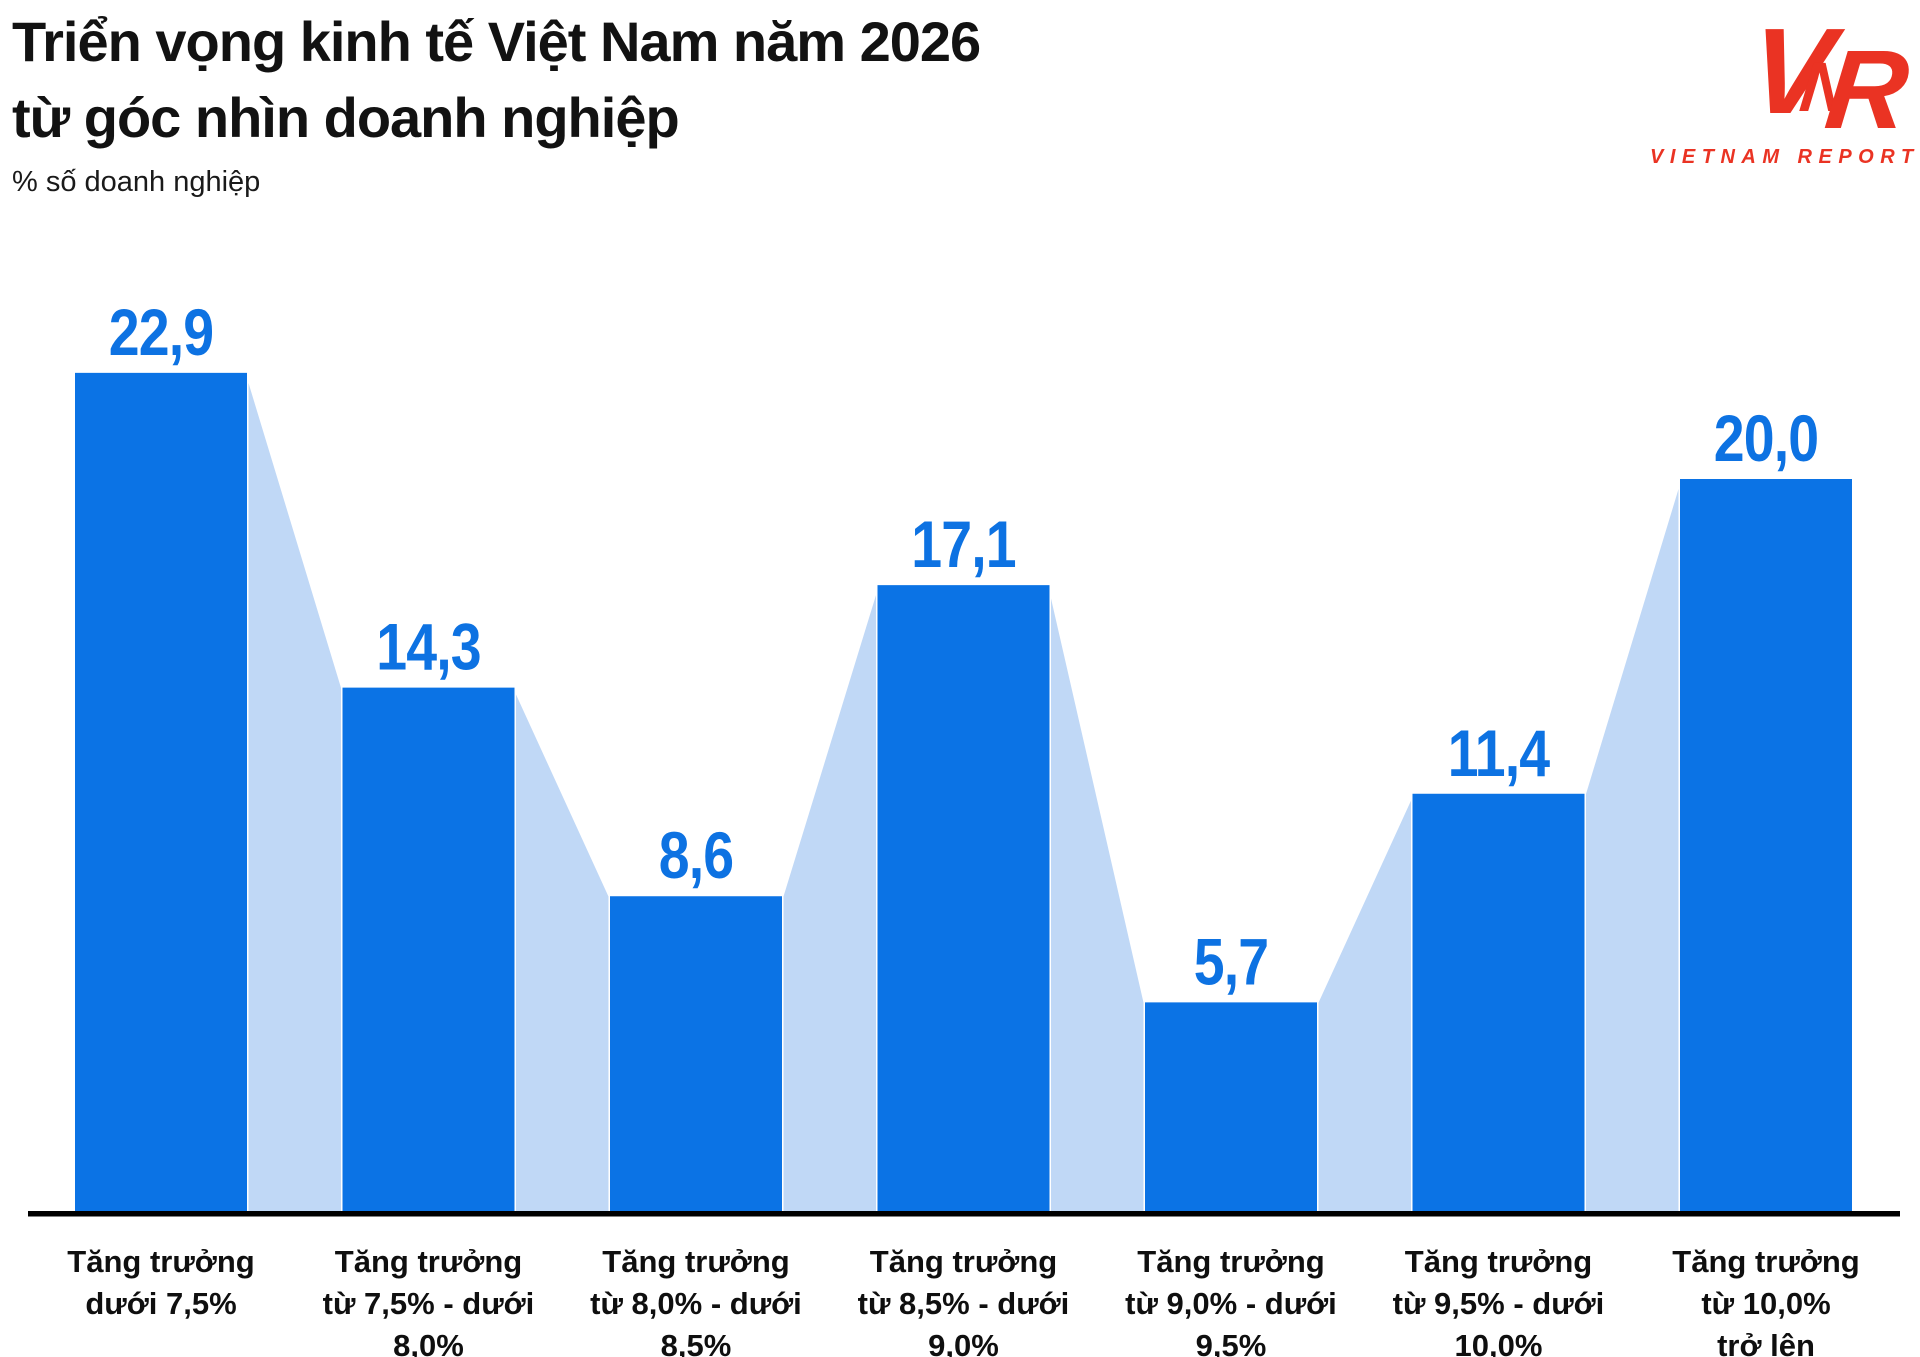 The width and height of the screenshot is (1920, 1357). What do you see at coordinates (160, 1282) in the screenshot?
I see `x-axis-label: Tăng trưởng dưới 7,5%` at bounding box center [160, 1282].